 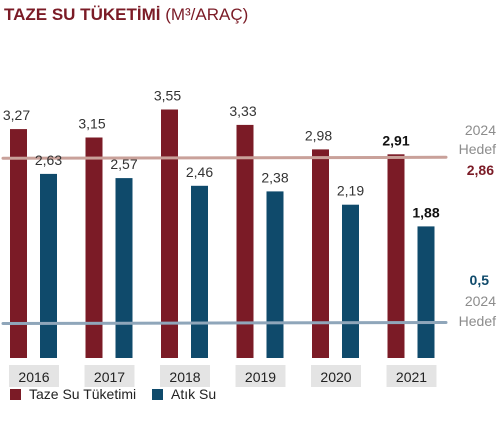 What do you see at coordinates (350, 191) in the screenshot?
I see `data-label: 2,19` at bounding box center [350, 191].